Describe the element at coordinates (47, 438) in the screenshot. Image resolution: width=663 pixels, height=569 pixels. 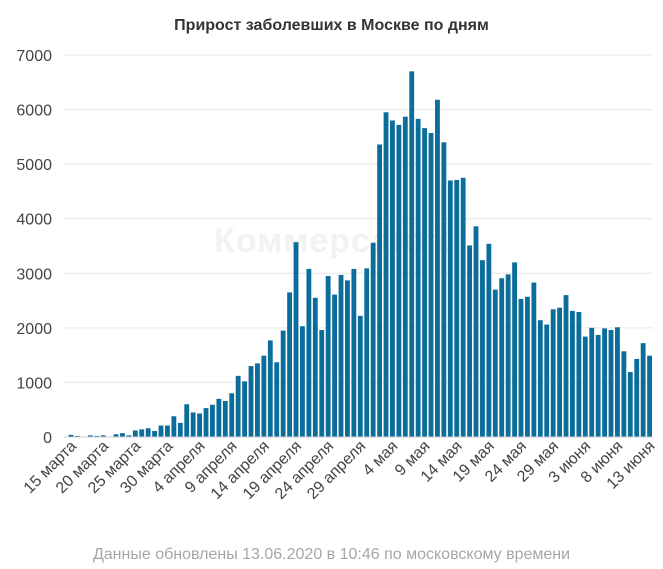
I see `y-tick-label: 0` at that location.